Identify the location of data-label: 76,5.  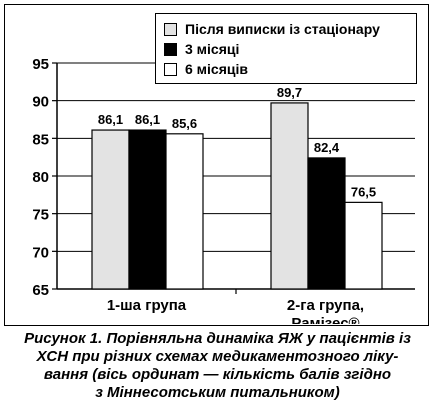
(363, 191).